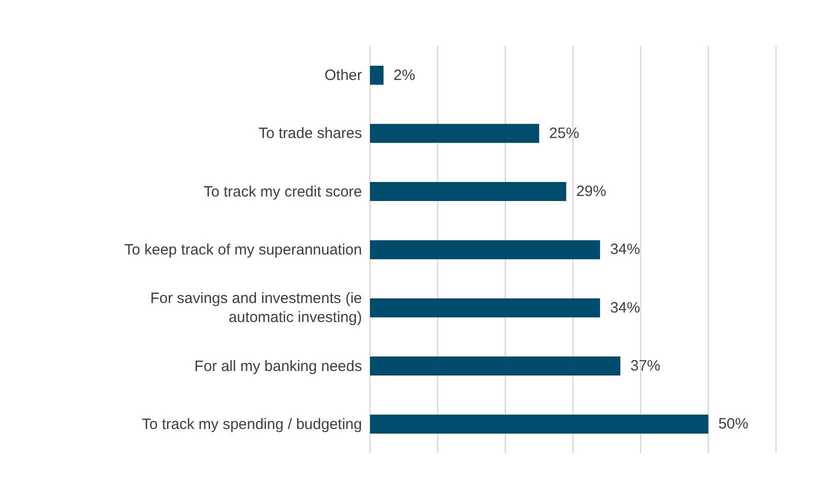 This screenshot has width=829, height=491. What do you see at coordinates (256, 308) in the screenshot?
I see `y-tick-label: For savings and investments (ie automatic investing)` at bounding box center [256, 308].